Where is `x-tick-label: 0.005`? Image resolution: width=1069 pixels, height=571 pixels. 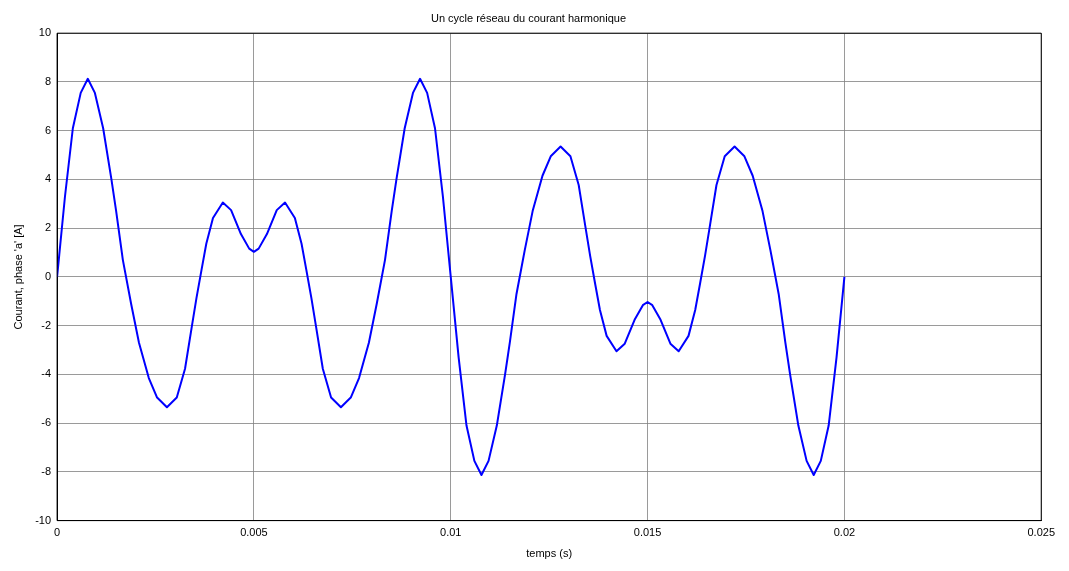 x-tick-label: 0.005 is located at coordinates (254, 532).